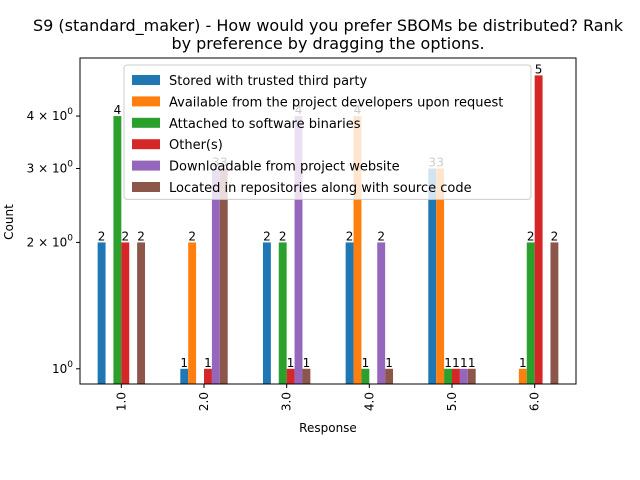  Describe the element at coordinates (306, 376) in the screenshot. I see `bar-s5-c2` at that location.